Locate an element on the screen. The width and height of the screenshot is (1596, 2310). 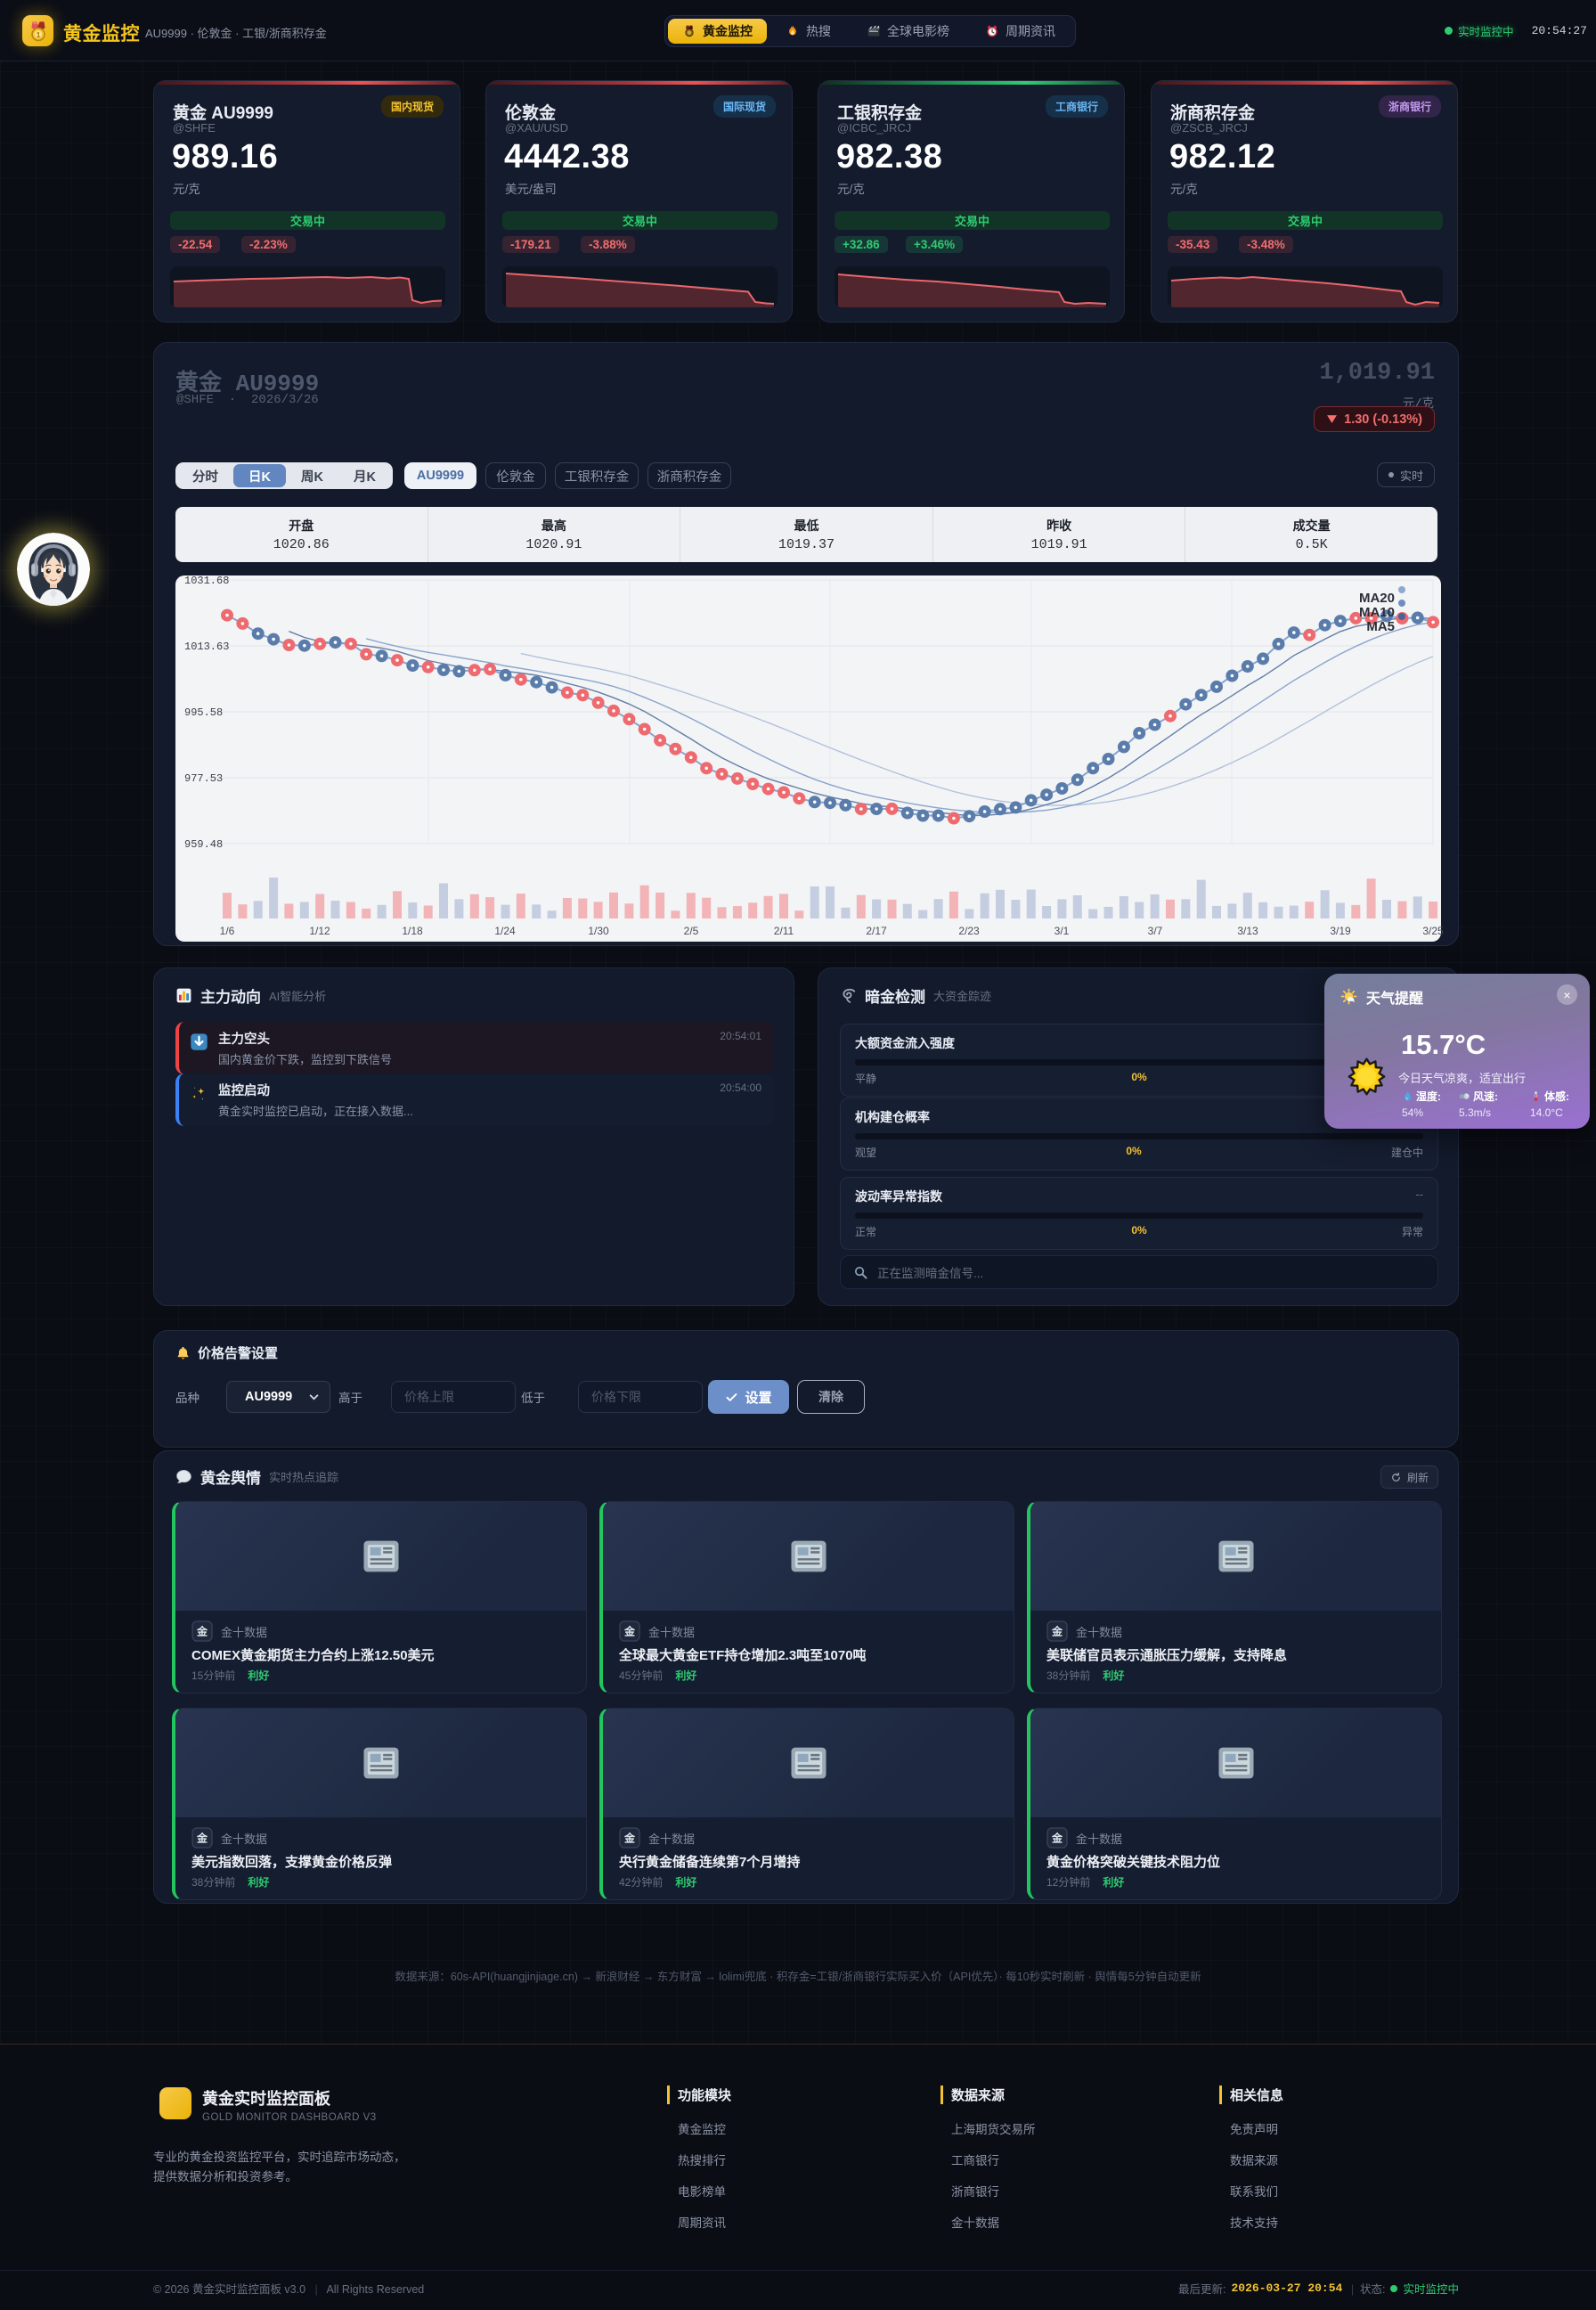
svg-text: 1/30 is located at coordinates (598, 931).